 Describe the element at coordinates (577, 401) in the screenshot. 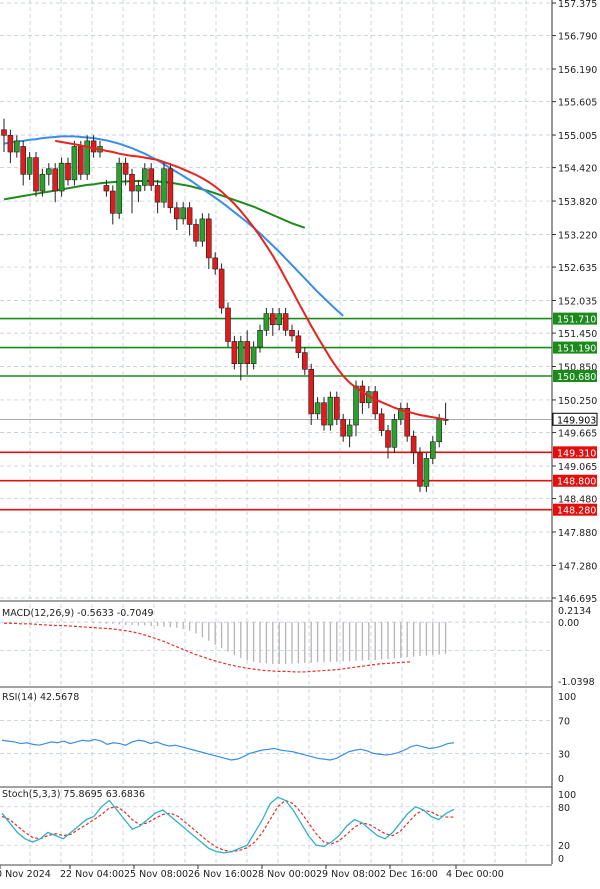

I see `price-tick-label: 150.250` at that location.